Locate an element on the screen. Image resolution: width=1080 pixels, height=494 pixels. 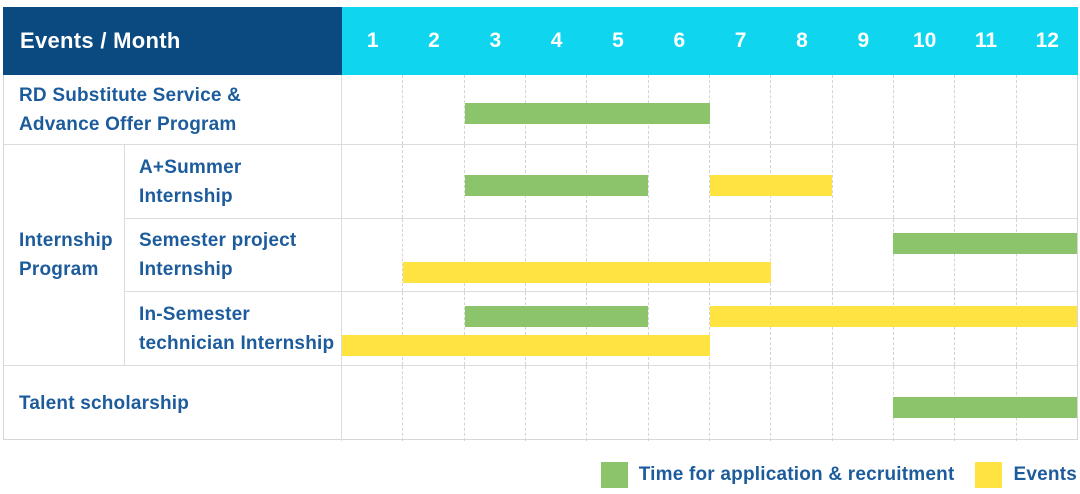
row-label-line: RD Substitute Service & is located at coordinates (130, 95).